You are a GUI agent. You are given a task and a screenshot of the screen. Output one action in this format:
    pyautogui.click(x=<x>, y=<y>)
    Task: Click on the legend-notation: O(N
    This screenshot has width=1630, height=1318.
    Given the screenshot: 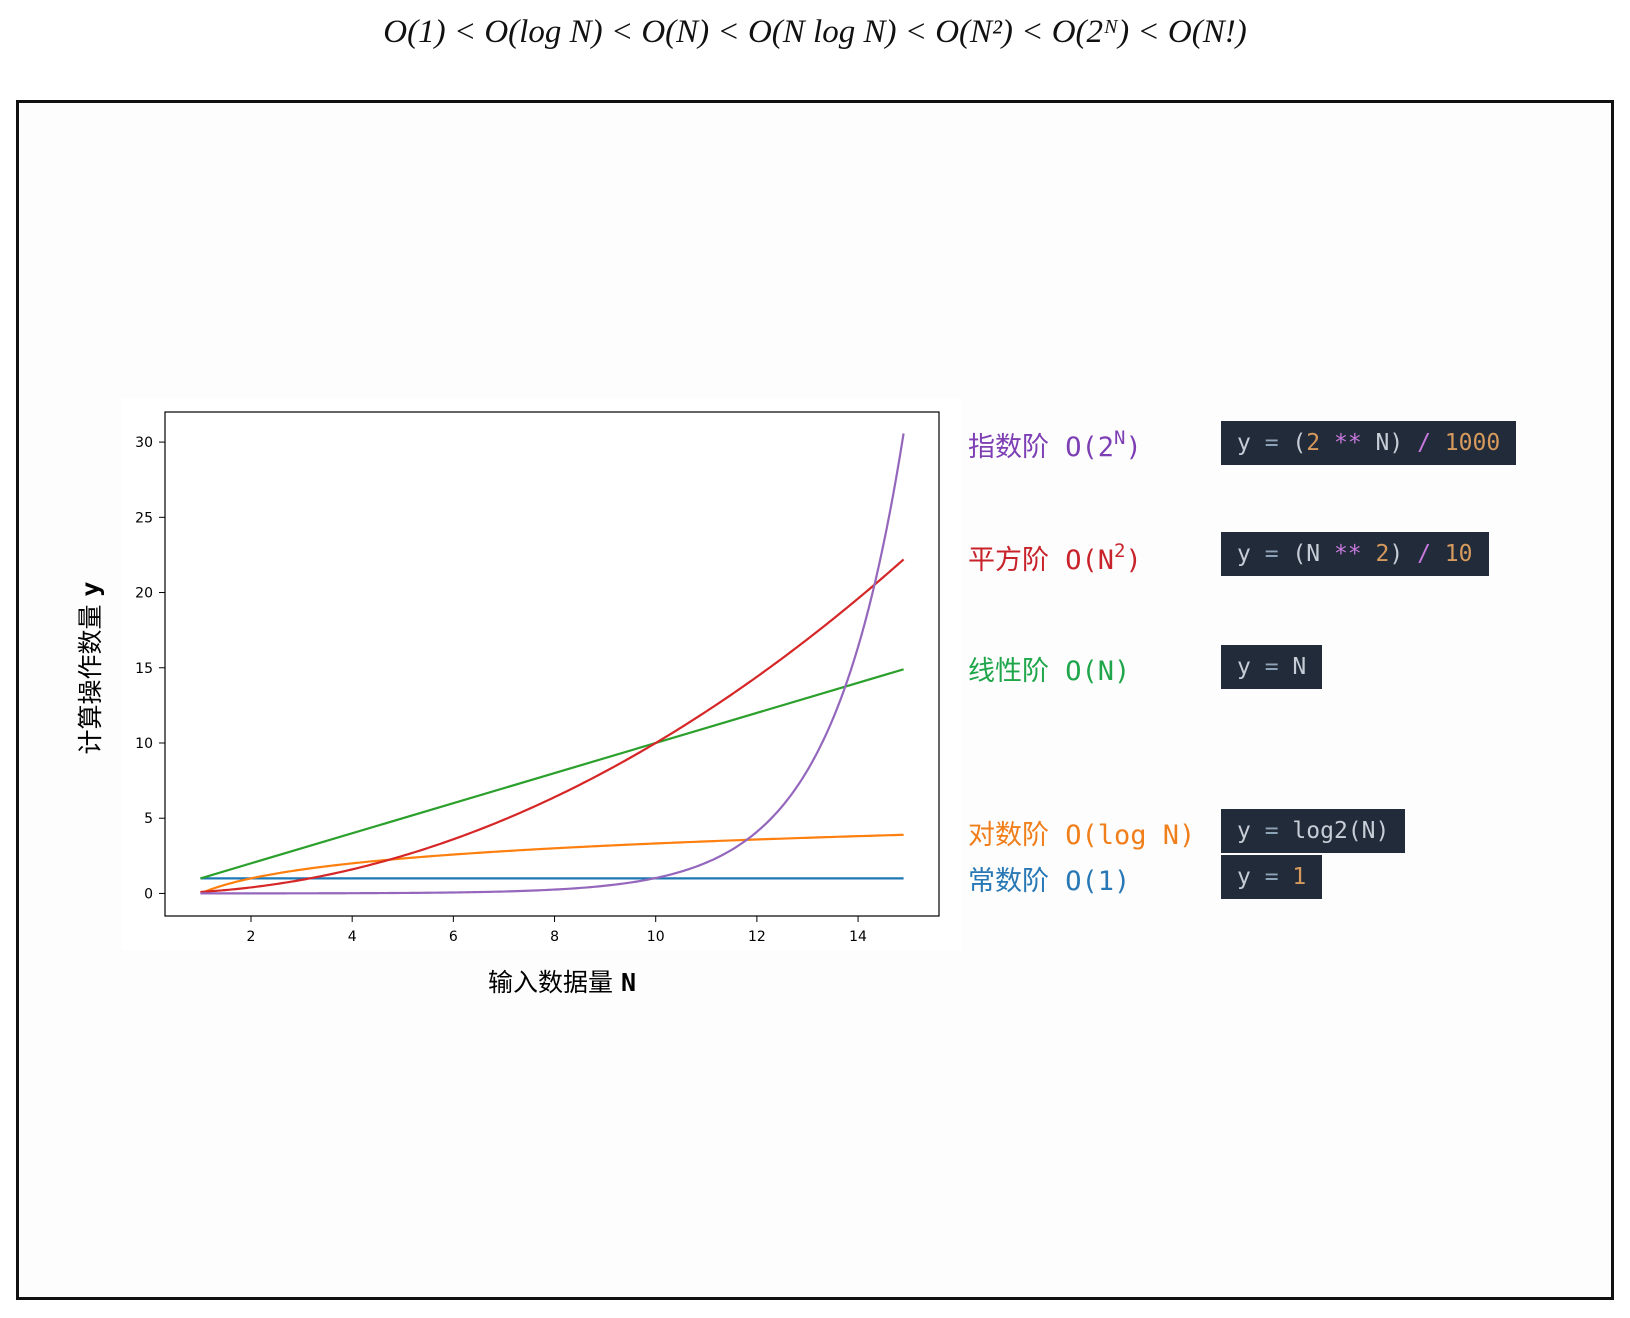 What is the action you would take?
    pyautogui.click(x=1090, y=560)
    